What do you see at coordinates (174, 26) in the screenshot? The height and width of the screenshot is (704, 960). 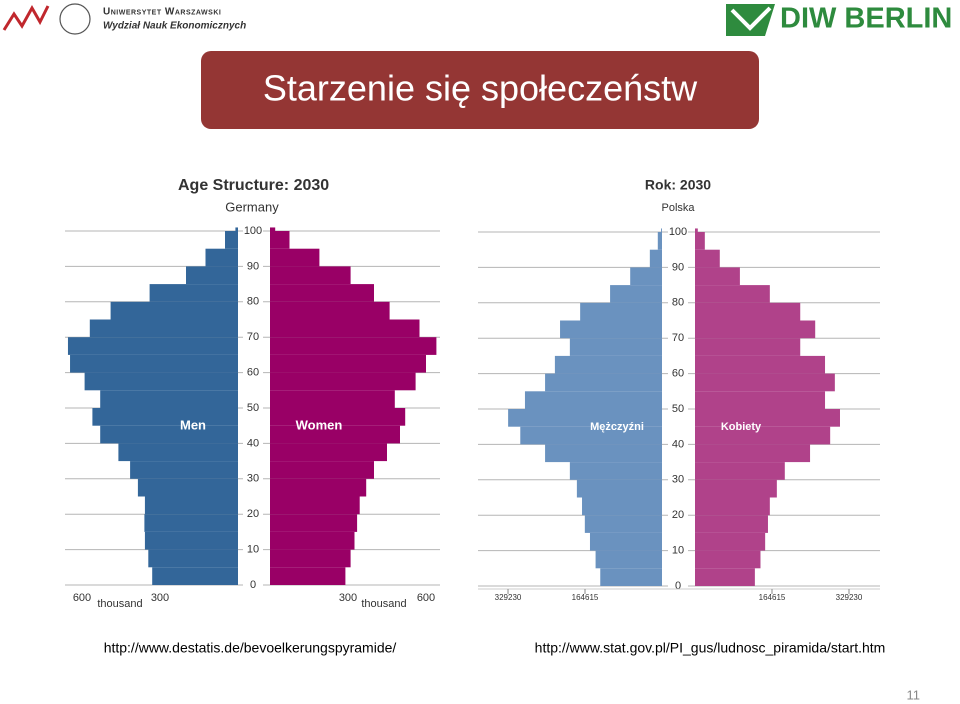 I see `faculty-name: Wydział Nauk Ekonomicznych` at bounding box center [174, 26].